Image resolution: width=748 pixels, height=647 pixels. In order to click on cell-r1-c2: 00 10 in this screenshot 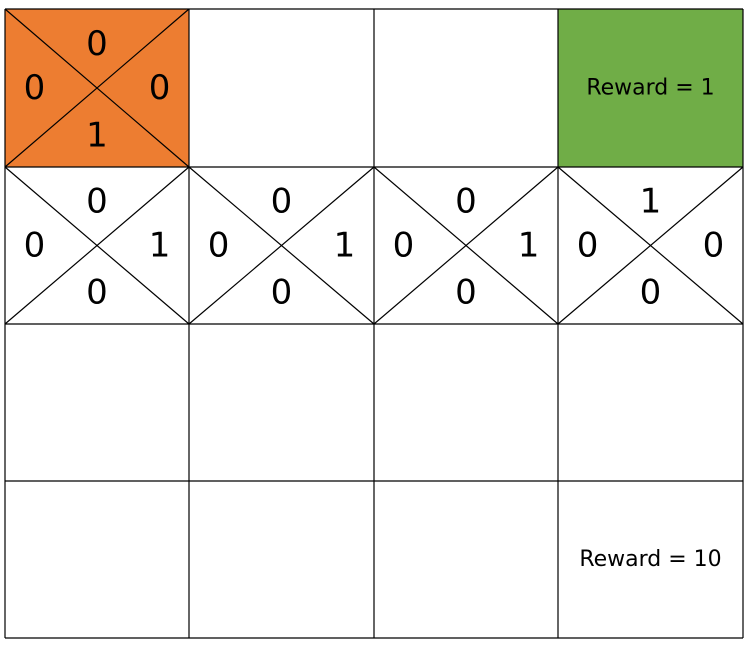, I will do `click(466, 245)`.